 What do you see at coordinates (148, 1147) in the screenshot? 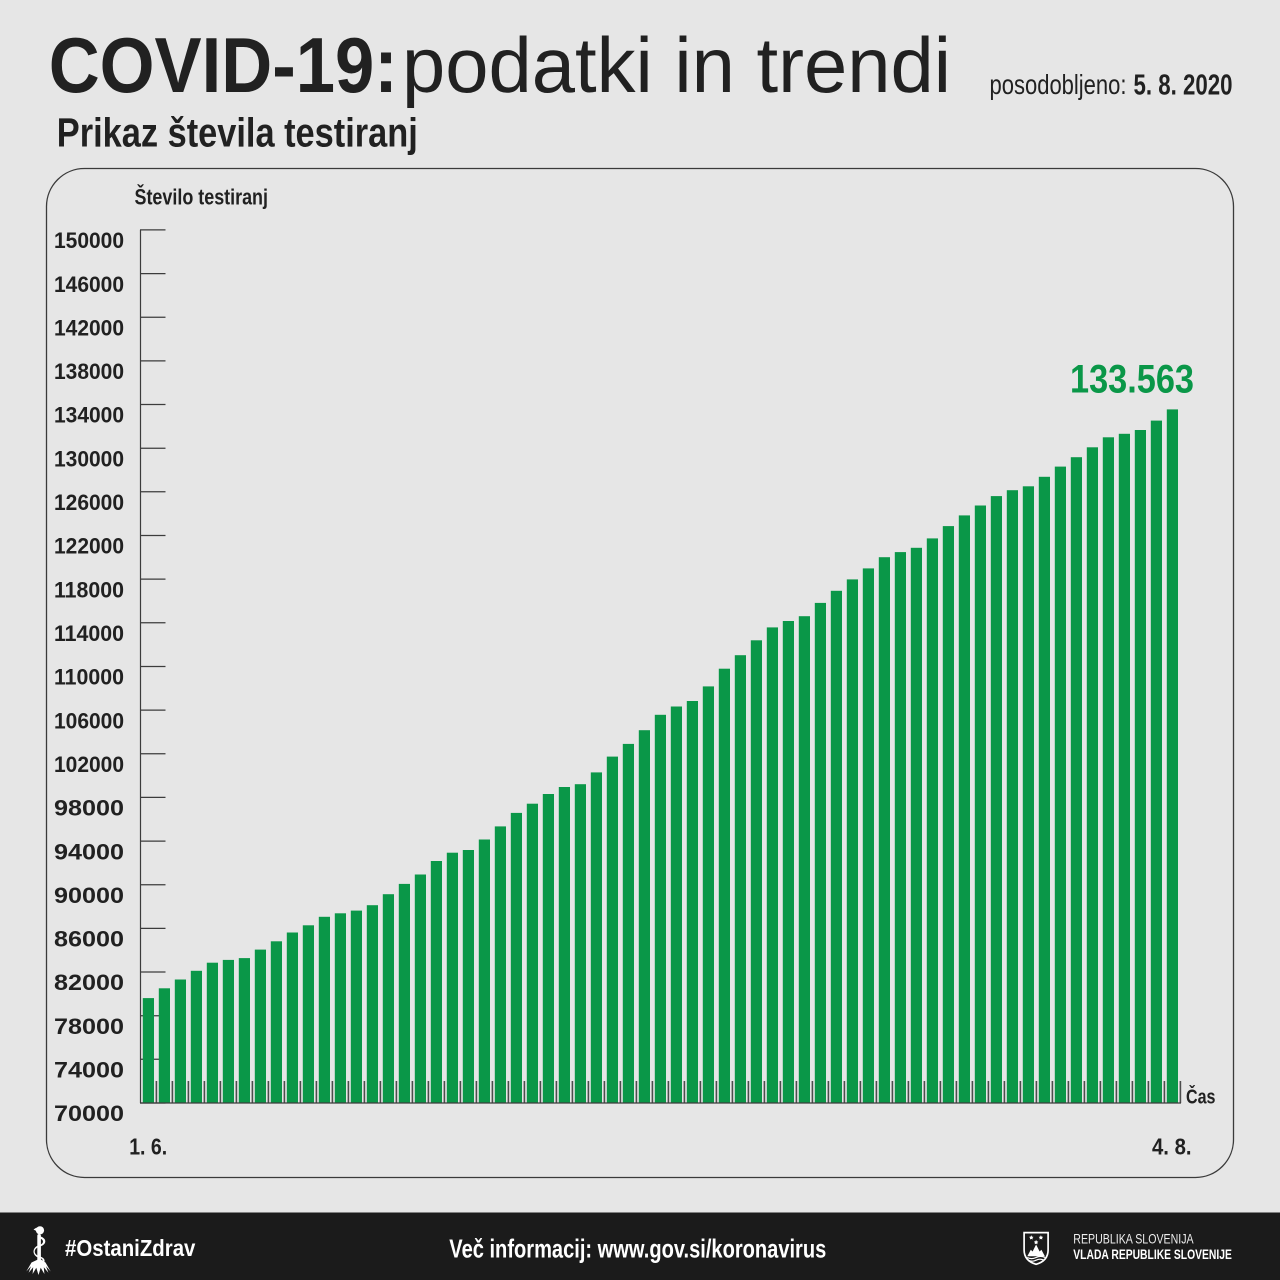
I see `svg-text: 1. 6.` at bounding box center [148, 1147].